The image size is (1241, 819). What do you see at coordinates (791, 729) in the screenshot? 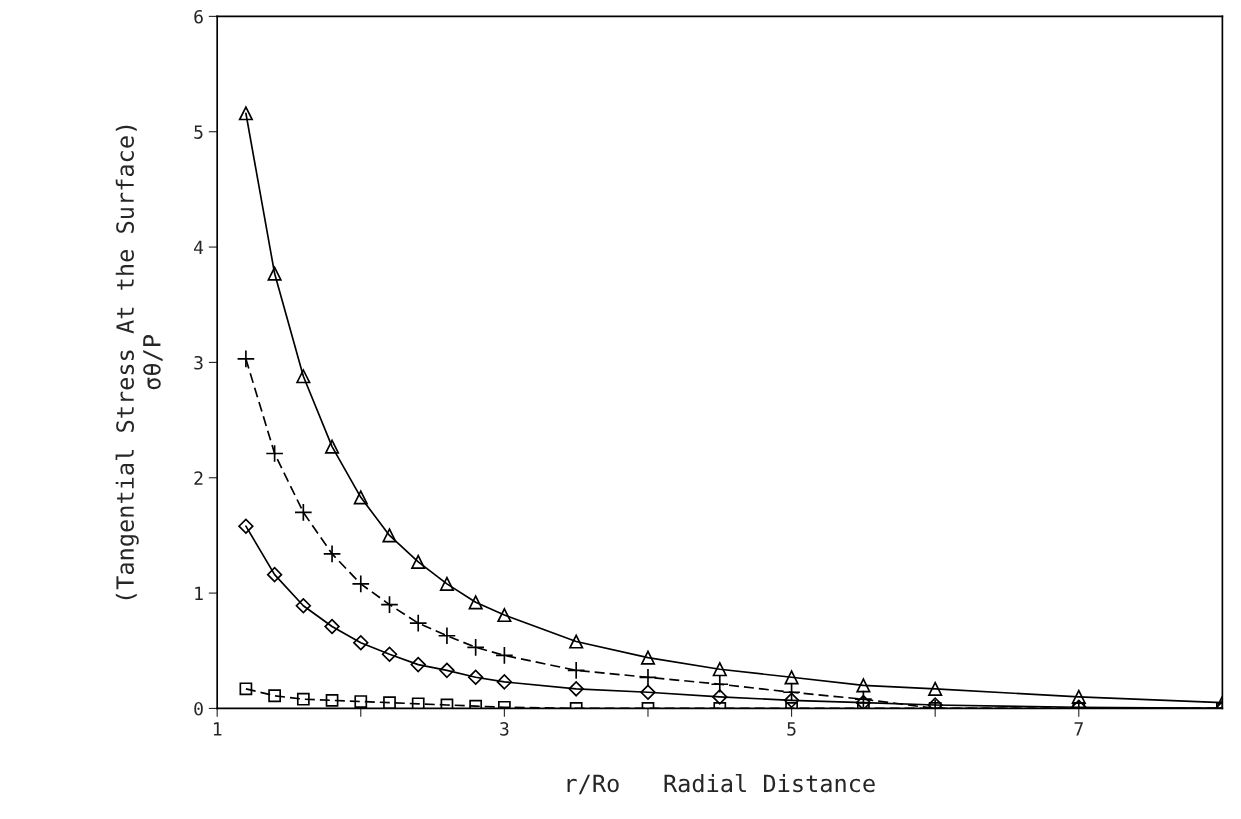
I see `x-tick-label: 5` at bounding box center [791, 729].